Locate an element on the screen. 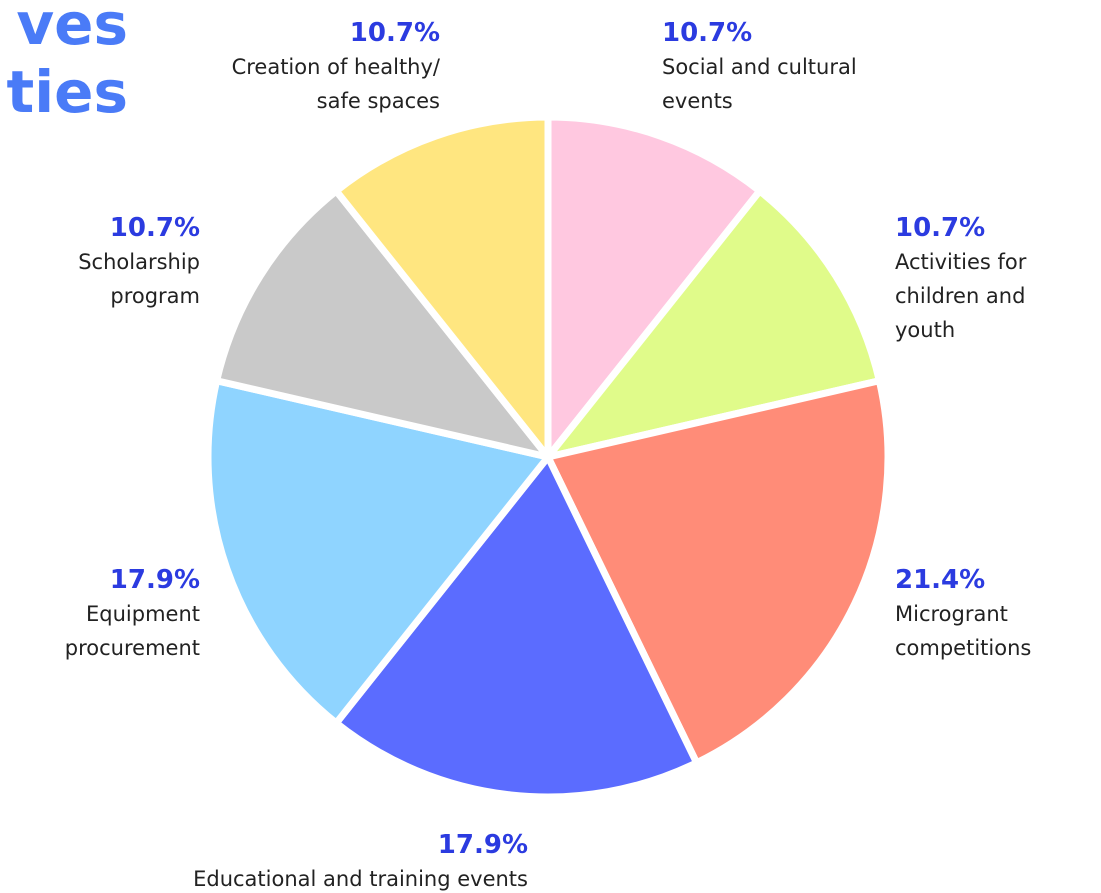 This screenshot has width=1101, height=893. slice-label: 10.7% Activities for children and youth is located at coordinates (980, 279).